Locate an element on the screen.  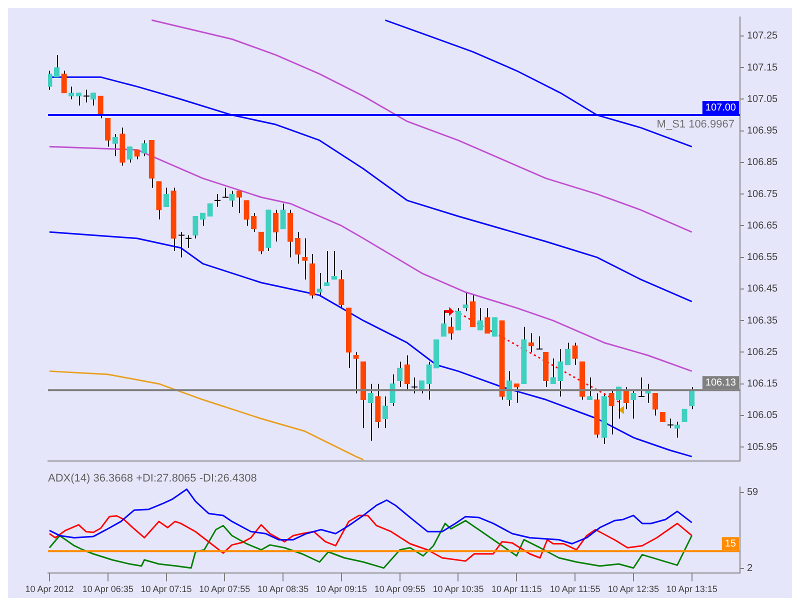
y-tick-label: 107.15 is located at coordinates (762, 68).